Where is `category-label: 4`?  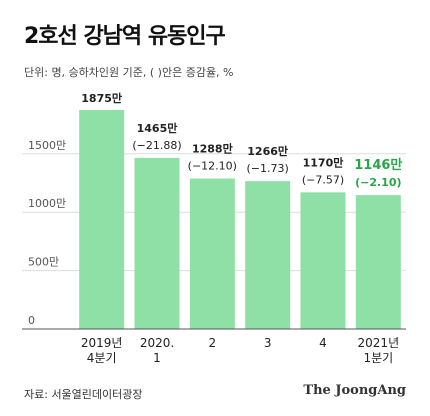
category-label: 4 is located at coordinates (323, 343).